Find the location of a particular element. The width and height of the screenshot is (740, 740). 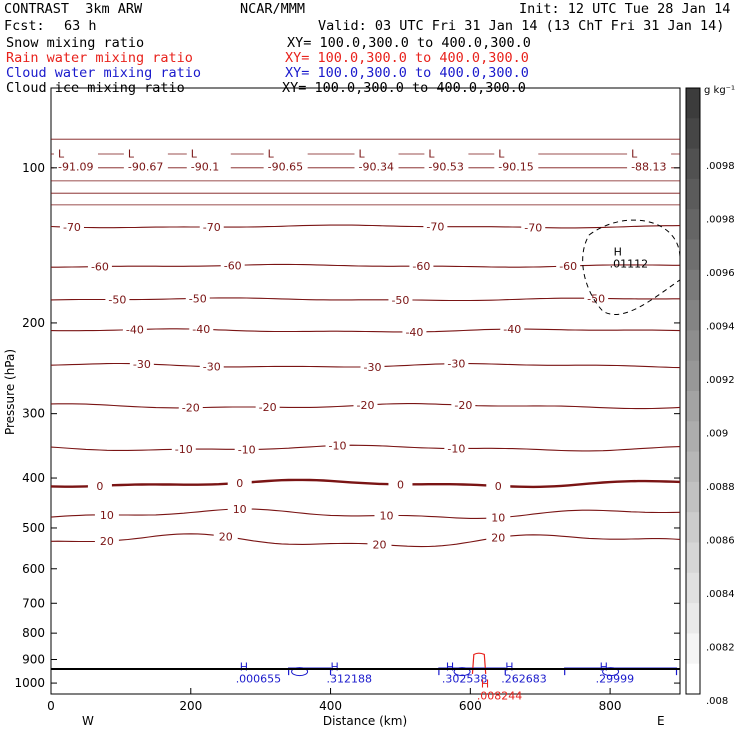

minimum-value: -90.34 is located at coordinates (376, 167).